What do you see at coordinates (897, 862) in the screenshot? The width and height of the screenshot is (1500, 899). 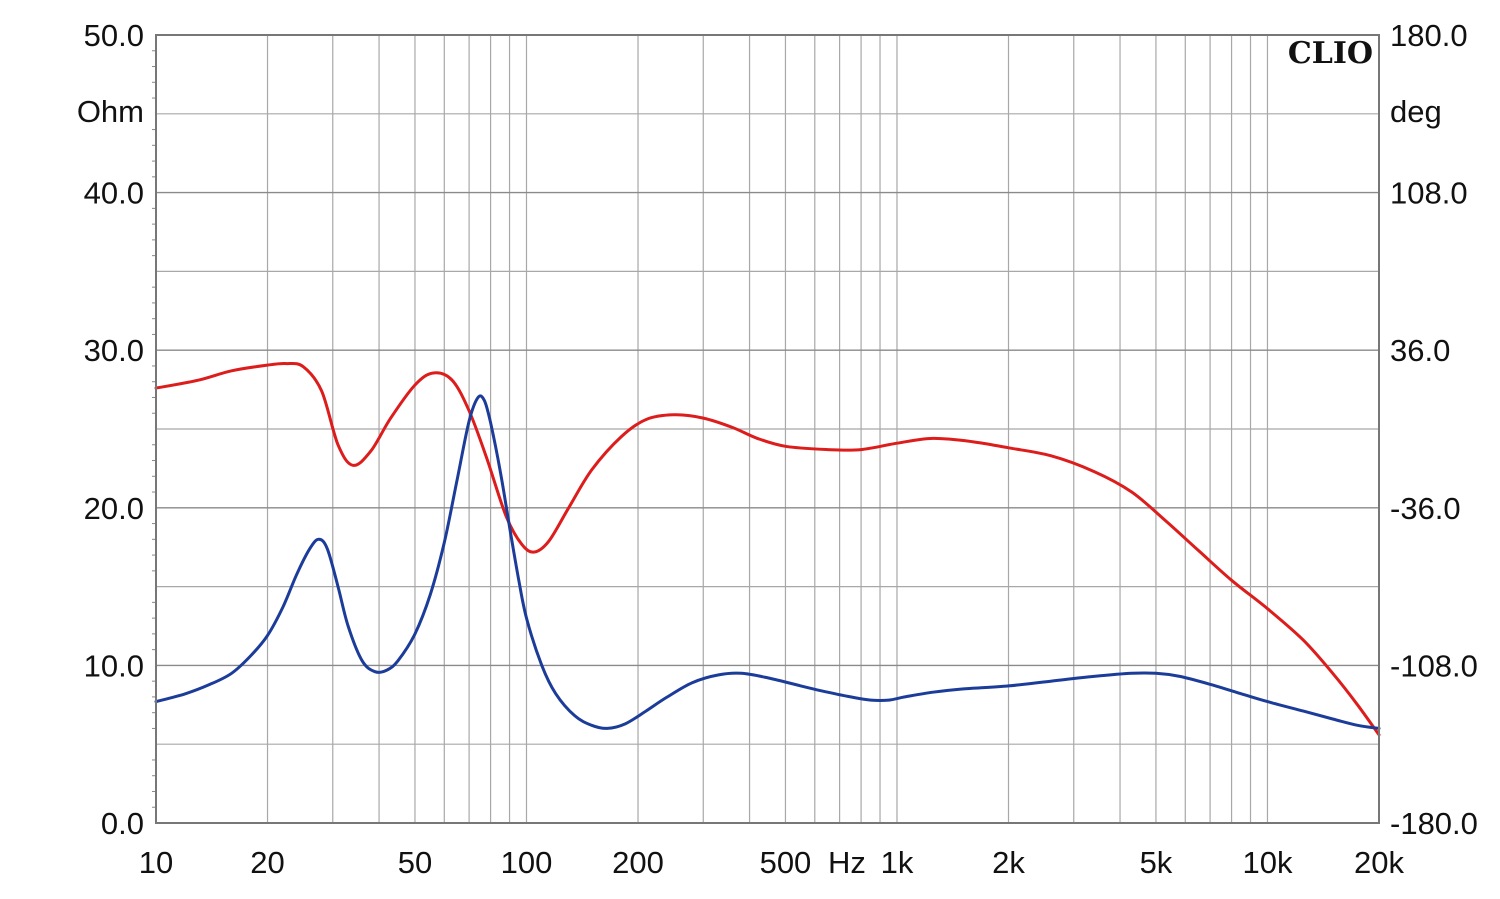 I see `x-tick-label: 1k` at bounding box center [897, 862].